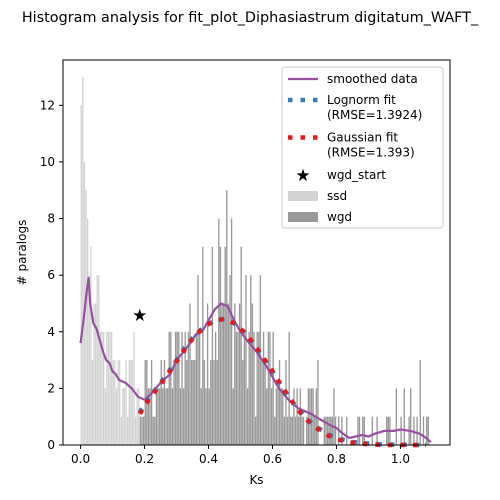 This screenshot has height=500, width=500. I want to click on y-tick-label: 4, so click(51, 332).